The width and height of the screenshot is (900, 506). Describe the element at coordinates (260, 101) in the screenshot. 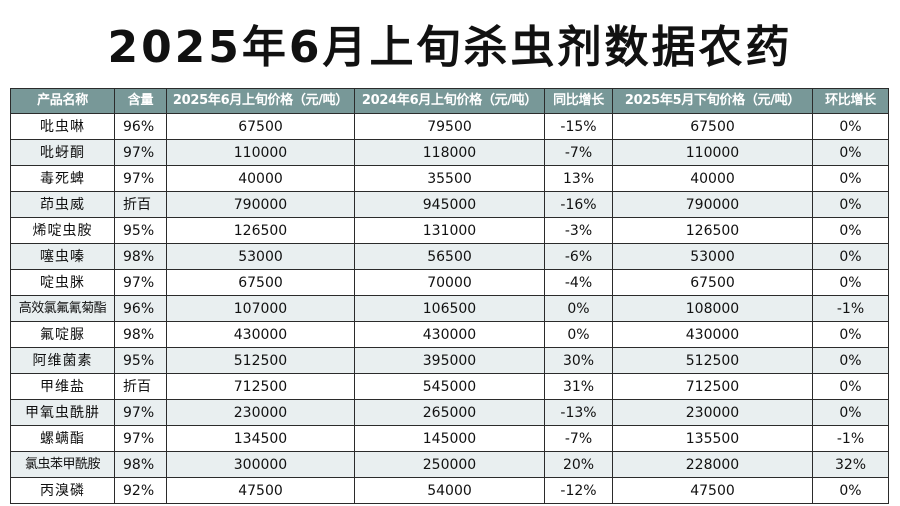

I see `header-price-2025-june-early: 2025年6月上旬价格（元/吨）` at that location.